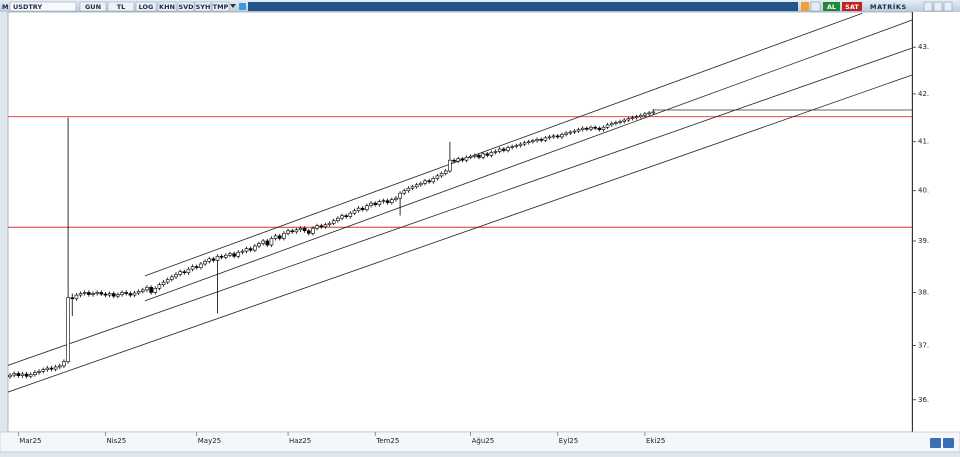 This screenshot has height=457, width=960. What do you see at coordinates (888, 6) in the screenshot?
I see `brand: MATRİKS` at bounding box center [888, 6].